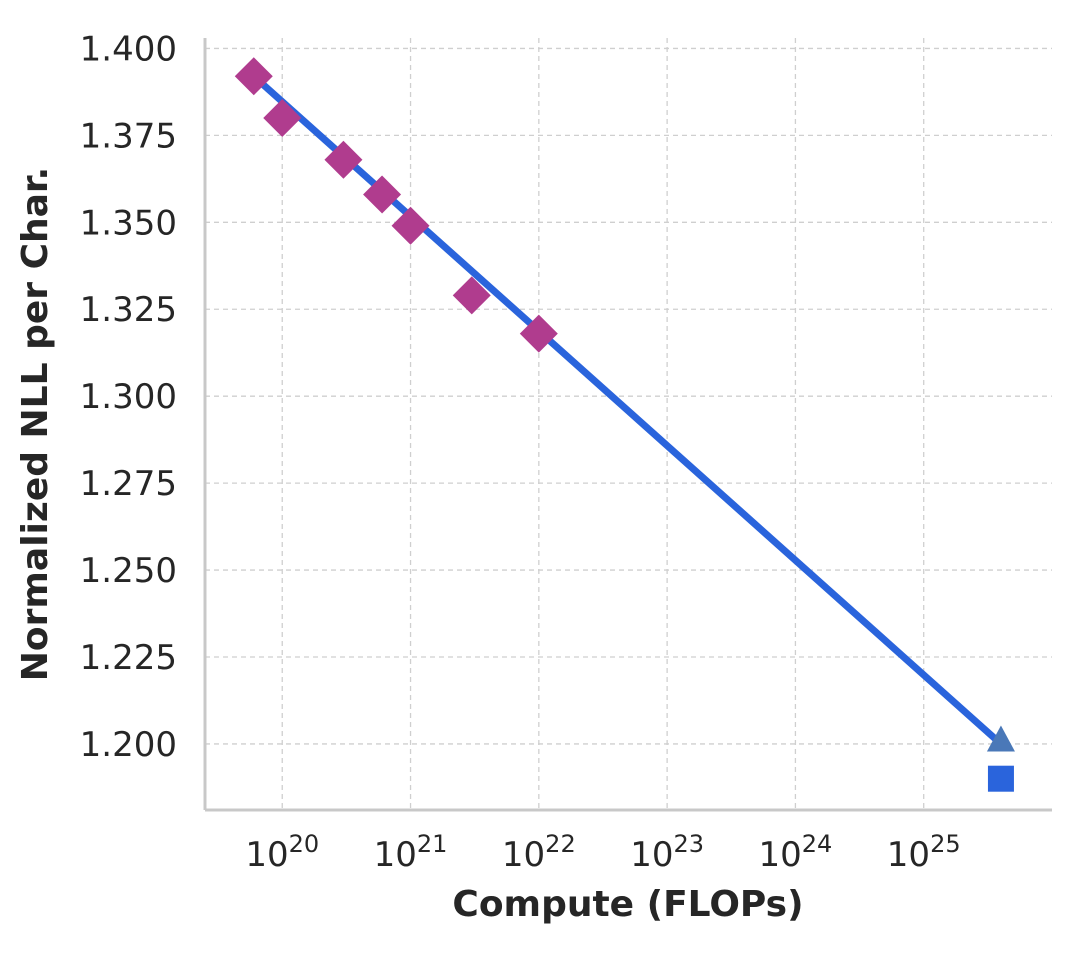  I want to click on y-tick-label: 1.350, so click(128, 223).